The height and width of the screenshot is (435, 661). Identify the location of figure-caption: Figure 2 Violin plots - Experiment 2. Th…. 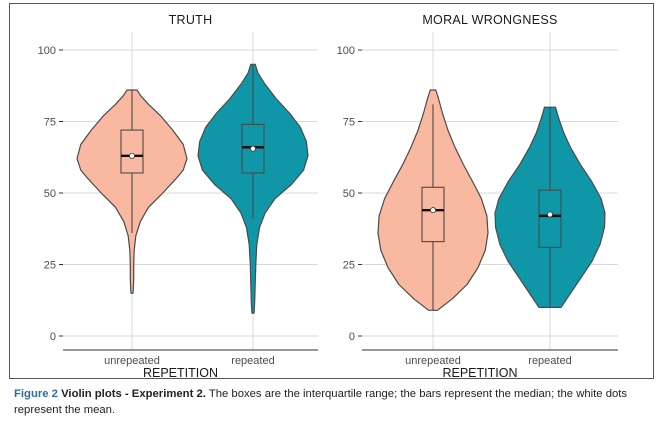
(331, 402).